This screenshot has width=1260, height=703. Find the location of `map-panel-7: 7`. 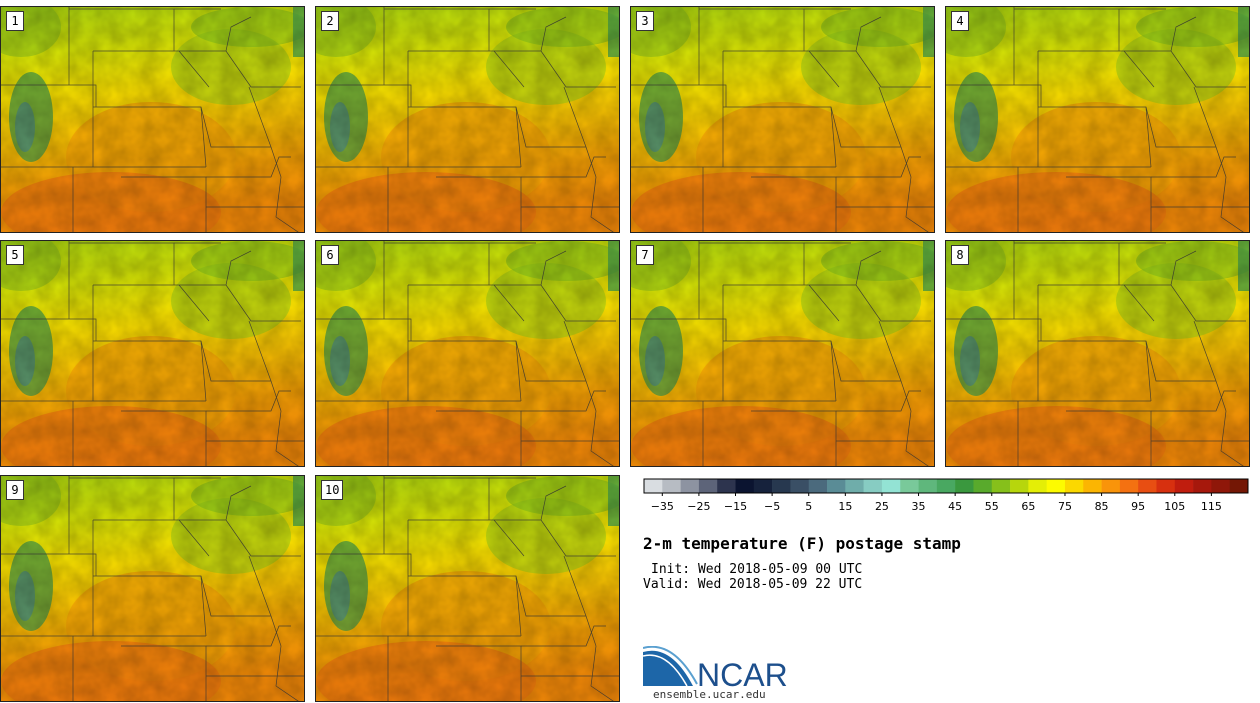

map-panel-7: 7 is located at coordinates (782, 353).